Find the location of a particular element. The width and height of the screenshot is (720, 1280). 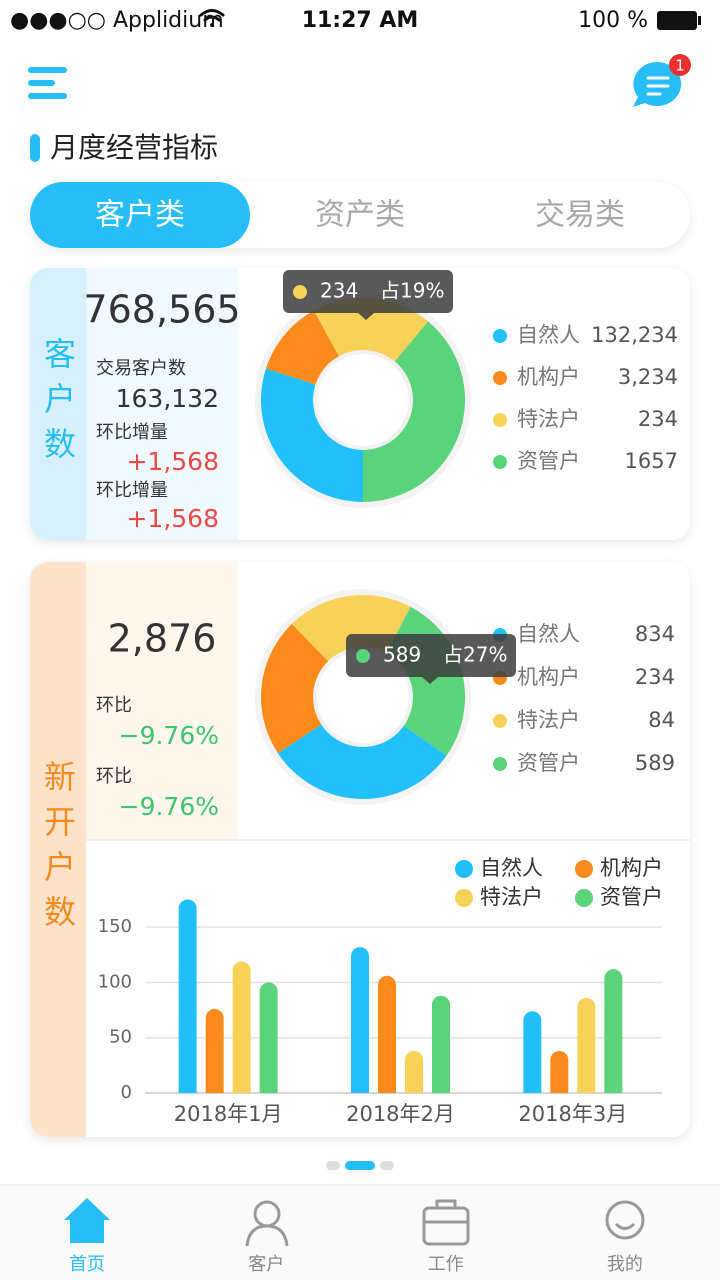

nav-label: 工作 is located at coordinates (446, 1264).